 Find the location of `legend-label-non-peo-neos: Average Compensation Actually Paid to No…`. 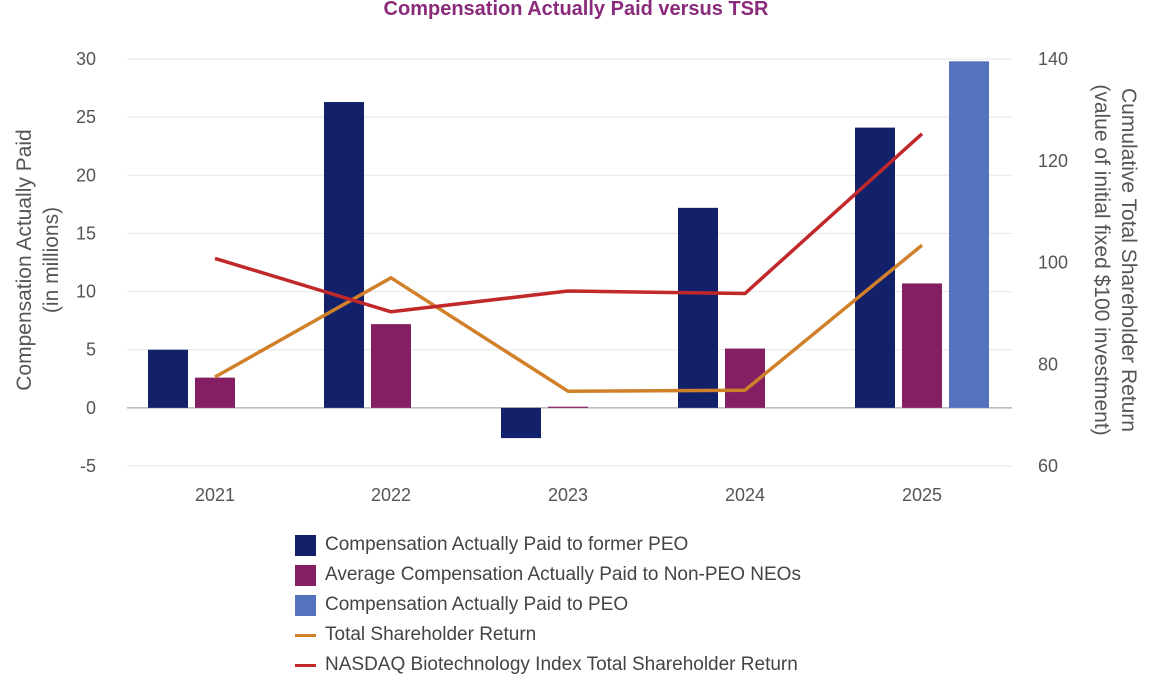

legend-label-non-peo-neos: Average Compensation Actually Paid to No… is located at coordinates (563, 574).